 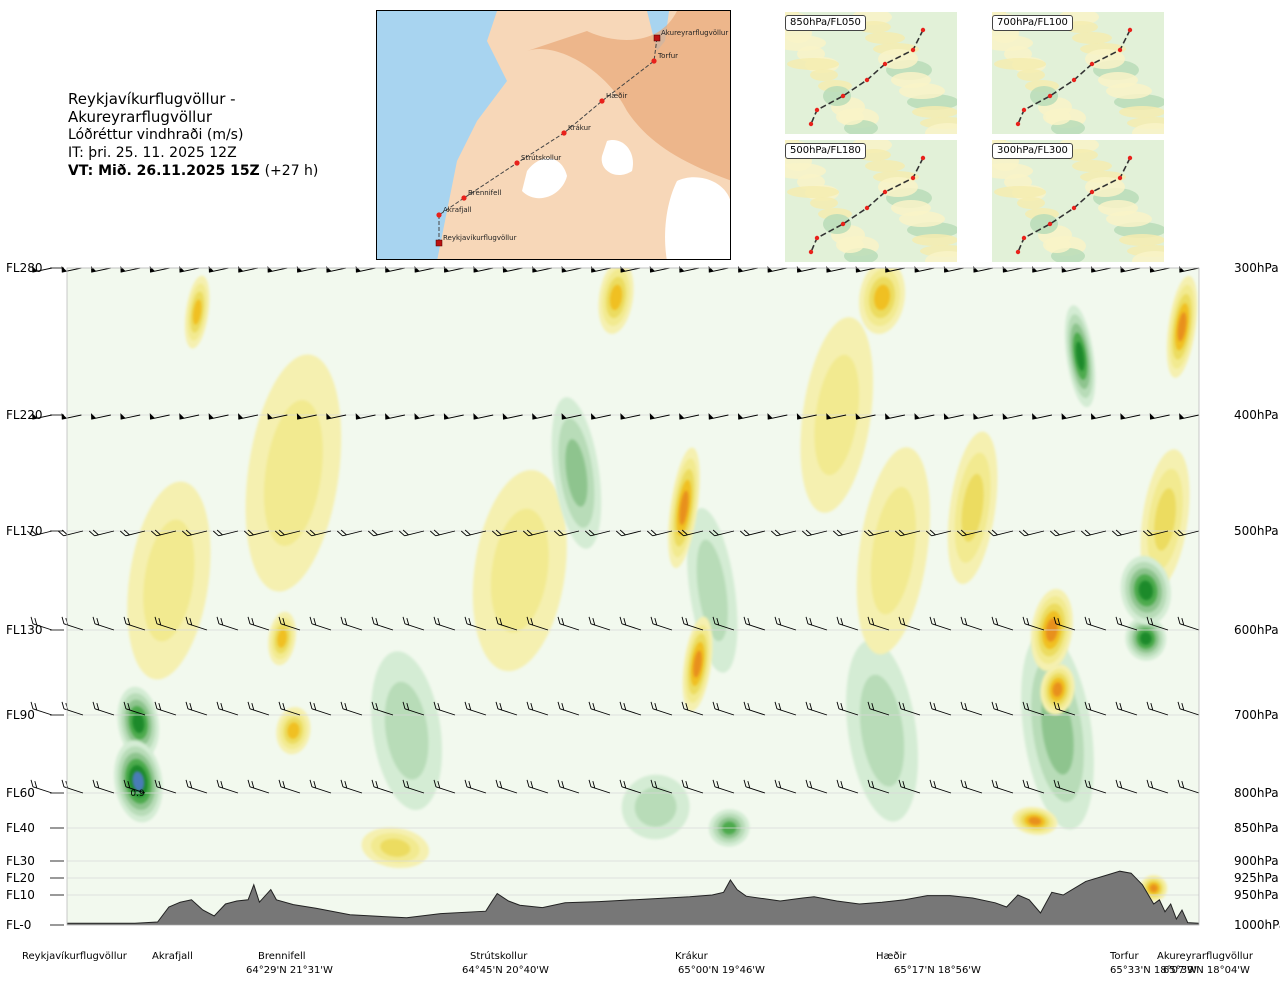 I want to click on thumbnail-500hpa-fl180: 500hPa/FL180, so click(x=871, y=201).